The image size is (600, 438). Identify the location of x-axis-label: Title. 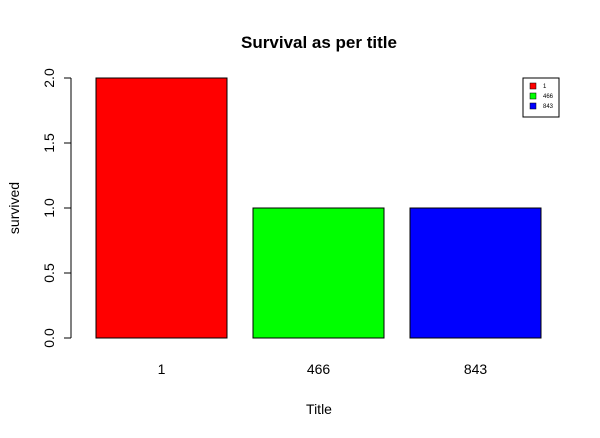
(319, 409).